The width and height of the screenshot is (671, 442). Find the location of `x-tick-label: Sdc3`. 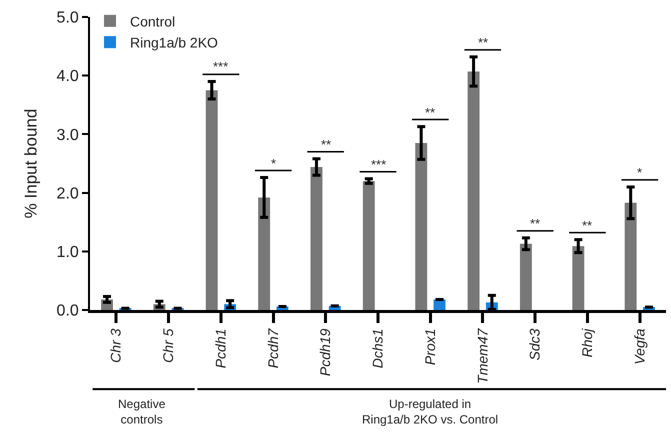

x-tick-label: Sdc3 is located at coordinates (534, 344).